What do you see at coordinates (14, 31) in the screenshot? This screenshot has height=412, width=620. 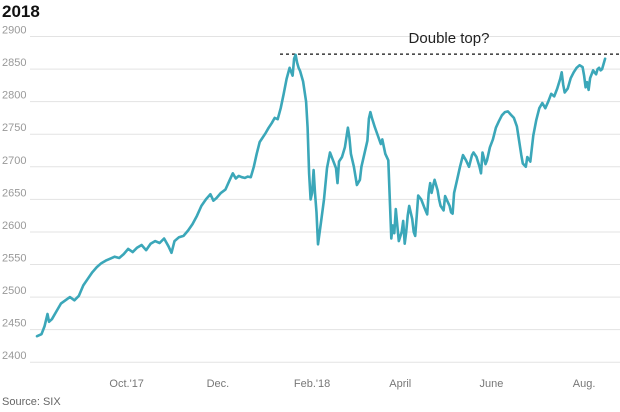 I see `y-tick-label: 2900` at bounding box center [14, 31].